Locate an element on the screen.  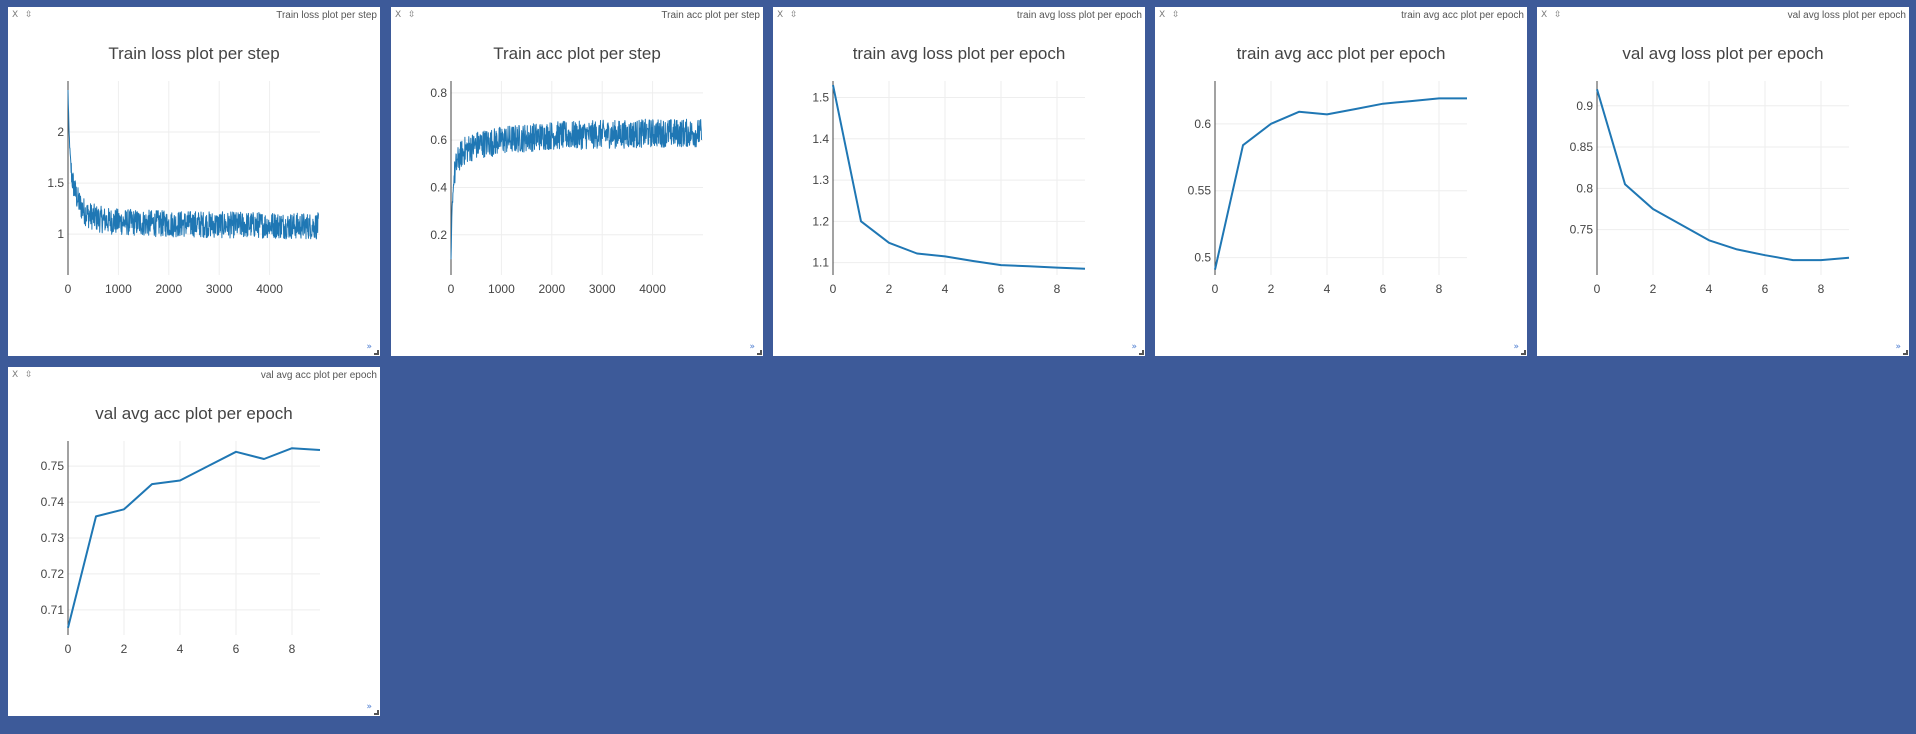
y-tick-label: 0.9 is located at coordinates (1584, 106).